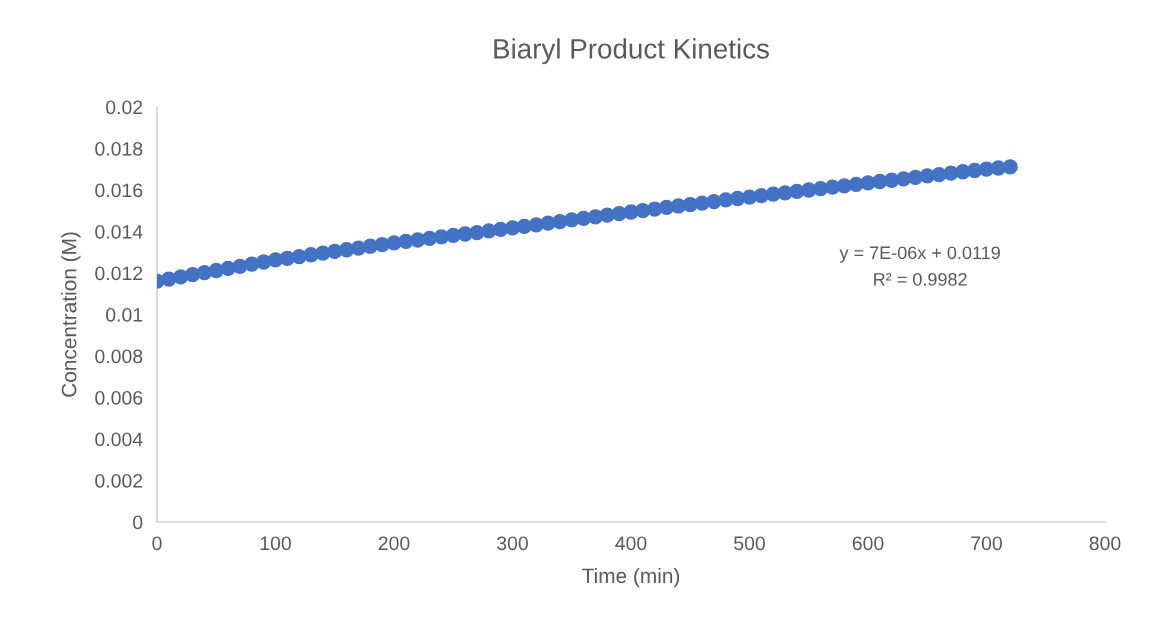 This screenshot has width=1152, height=639. Describe the element at coordinates (119, 356) in the screenshot. I see `y-tick-label: 0.008` at that location.